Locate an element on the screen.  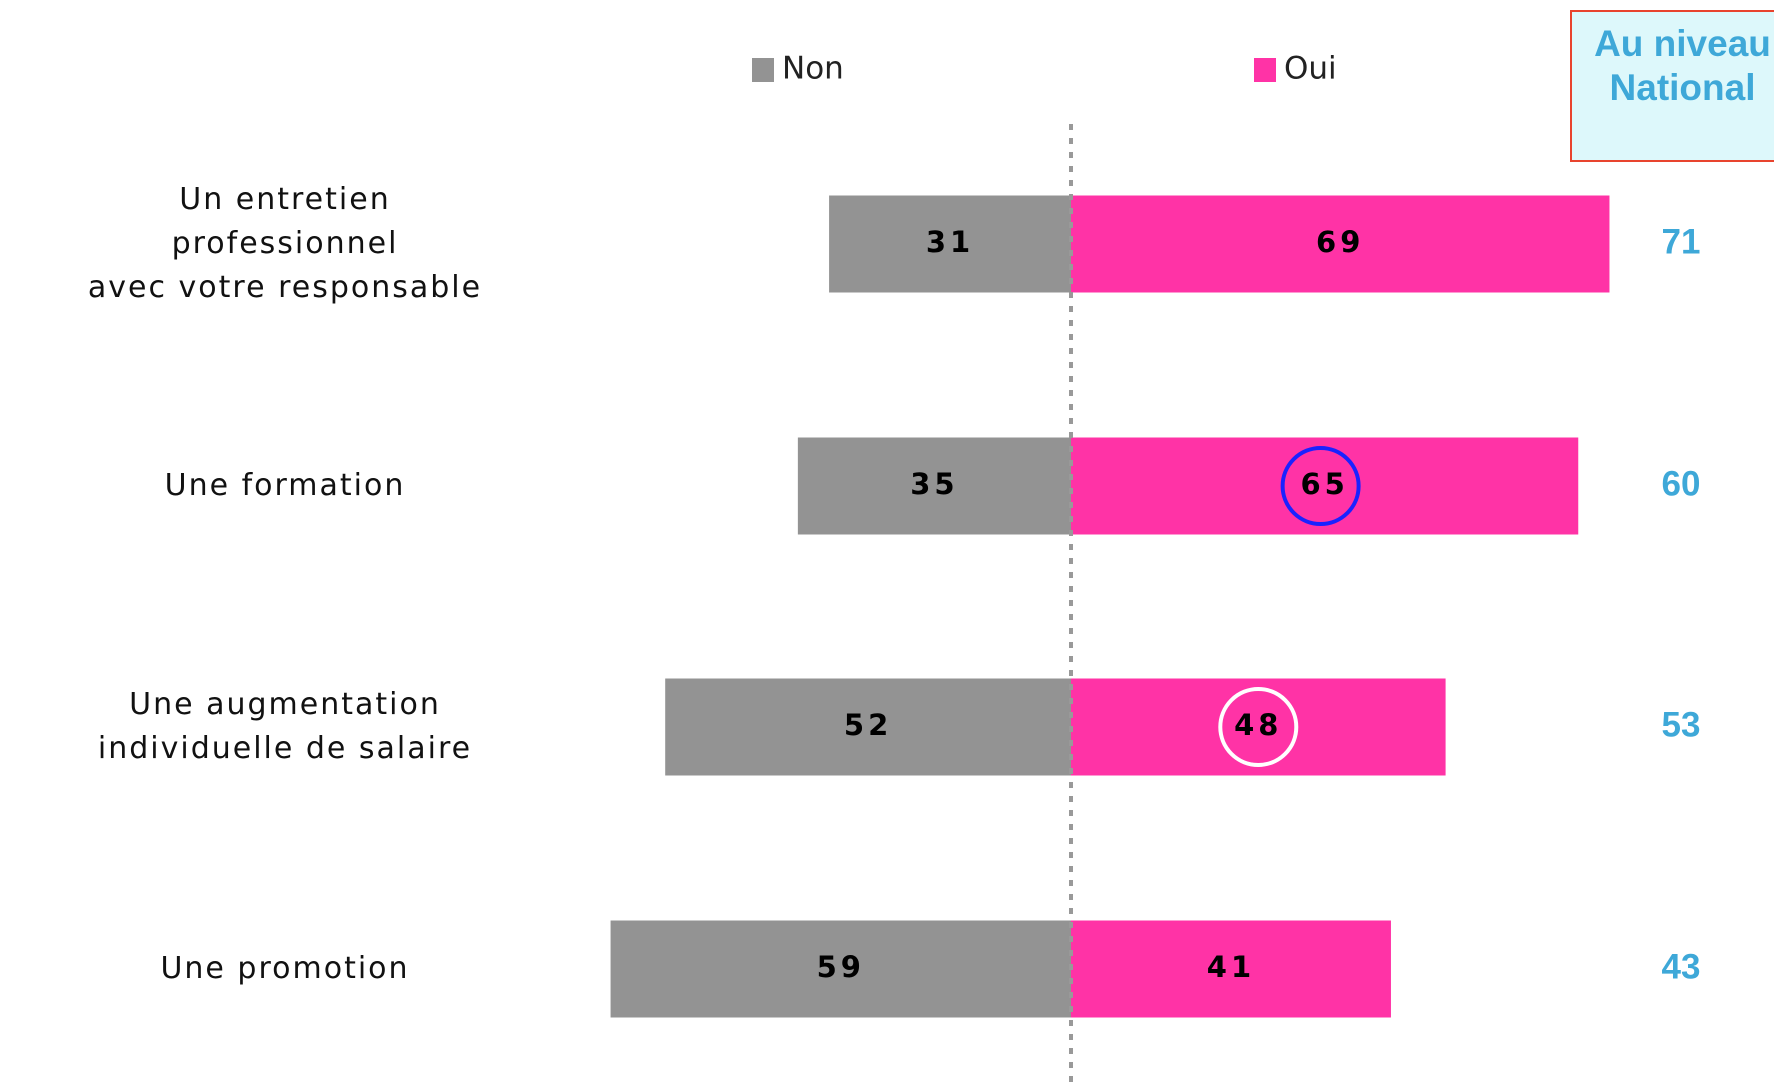
value-label: 41 is located at coordinates (1231, 967).